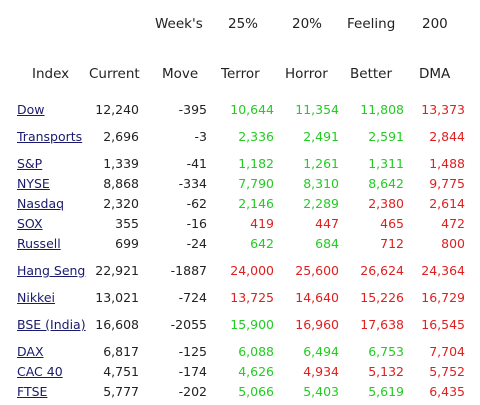 The width and height of the screenshot is (480, 405). What do you see at coordinates (192, 297) in the screenshot?
I see `cell-move: -724` at bounding box center [192, 297].